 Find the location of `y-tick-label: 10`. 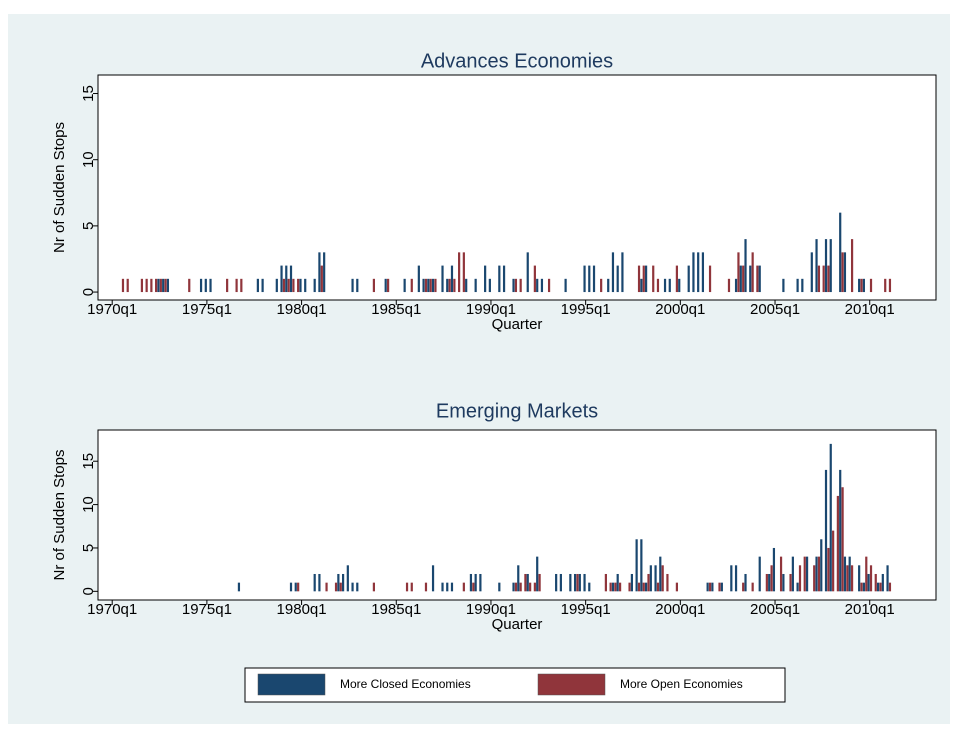

y-tick-label: 10 is located at coordinates (88, 159).